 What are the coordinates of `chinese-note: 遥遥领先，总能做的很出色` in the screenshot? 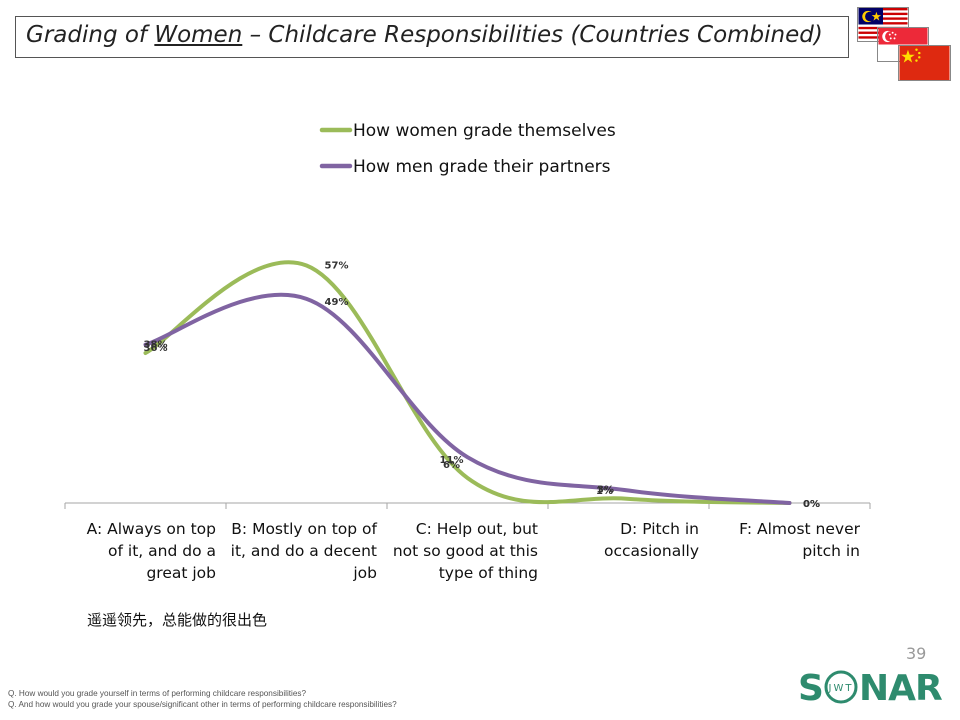 It's located at (177, 620).